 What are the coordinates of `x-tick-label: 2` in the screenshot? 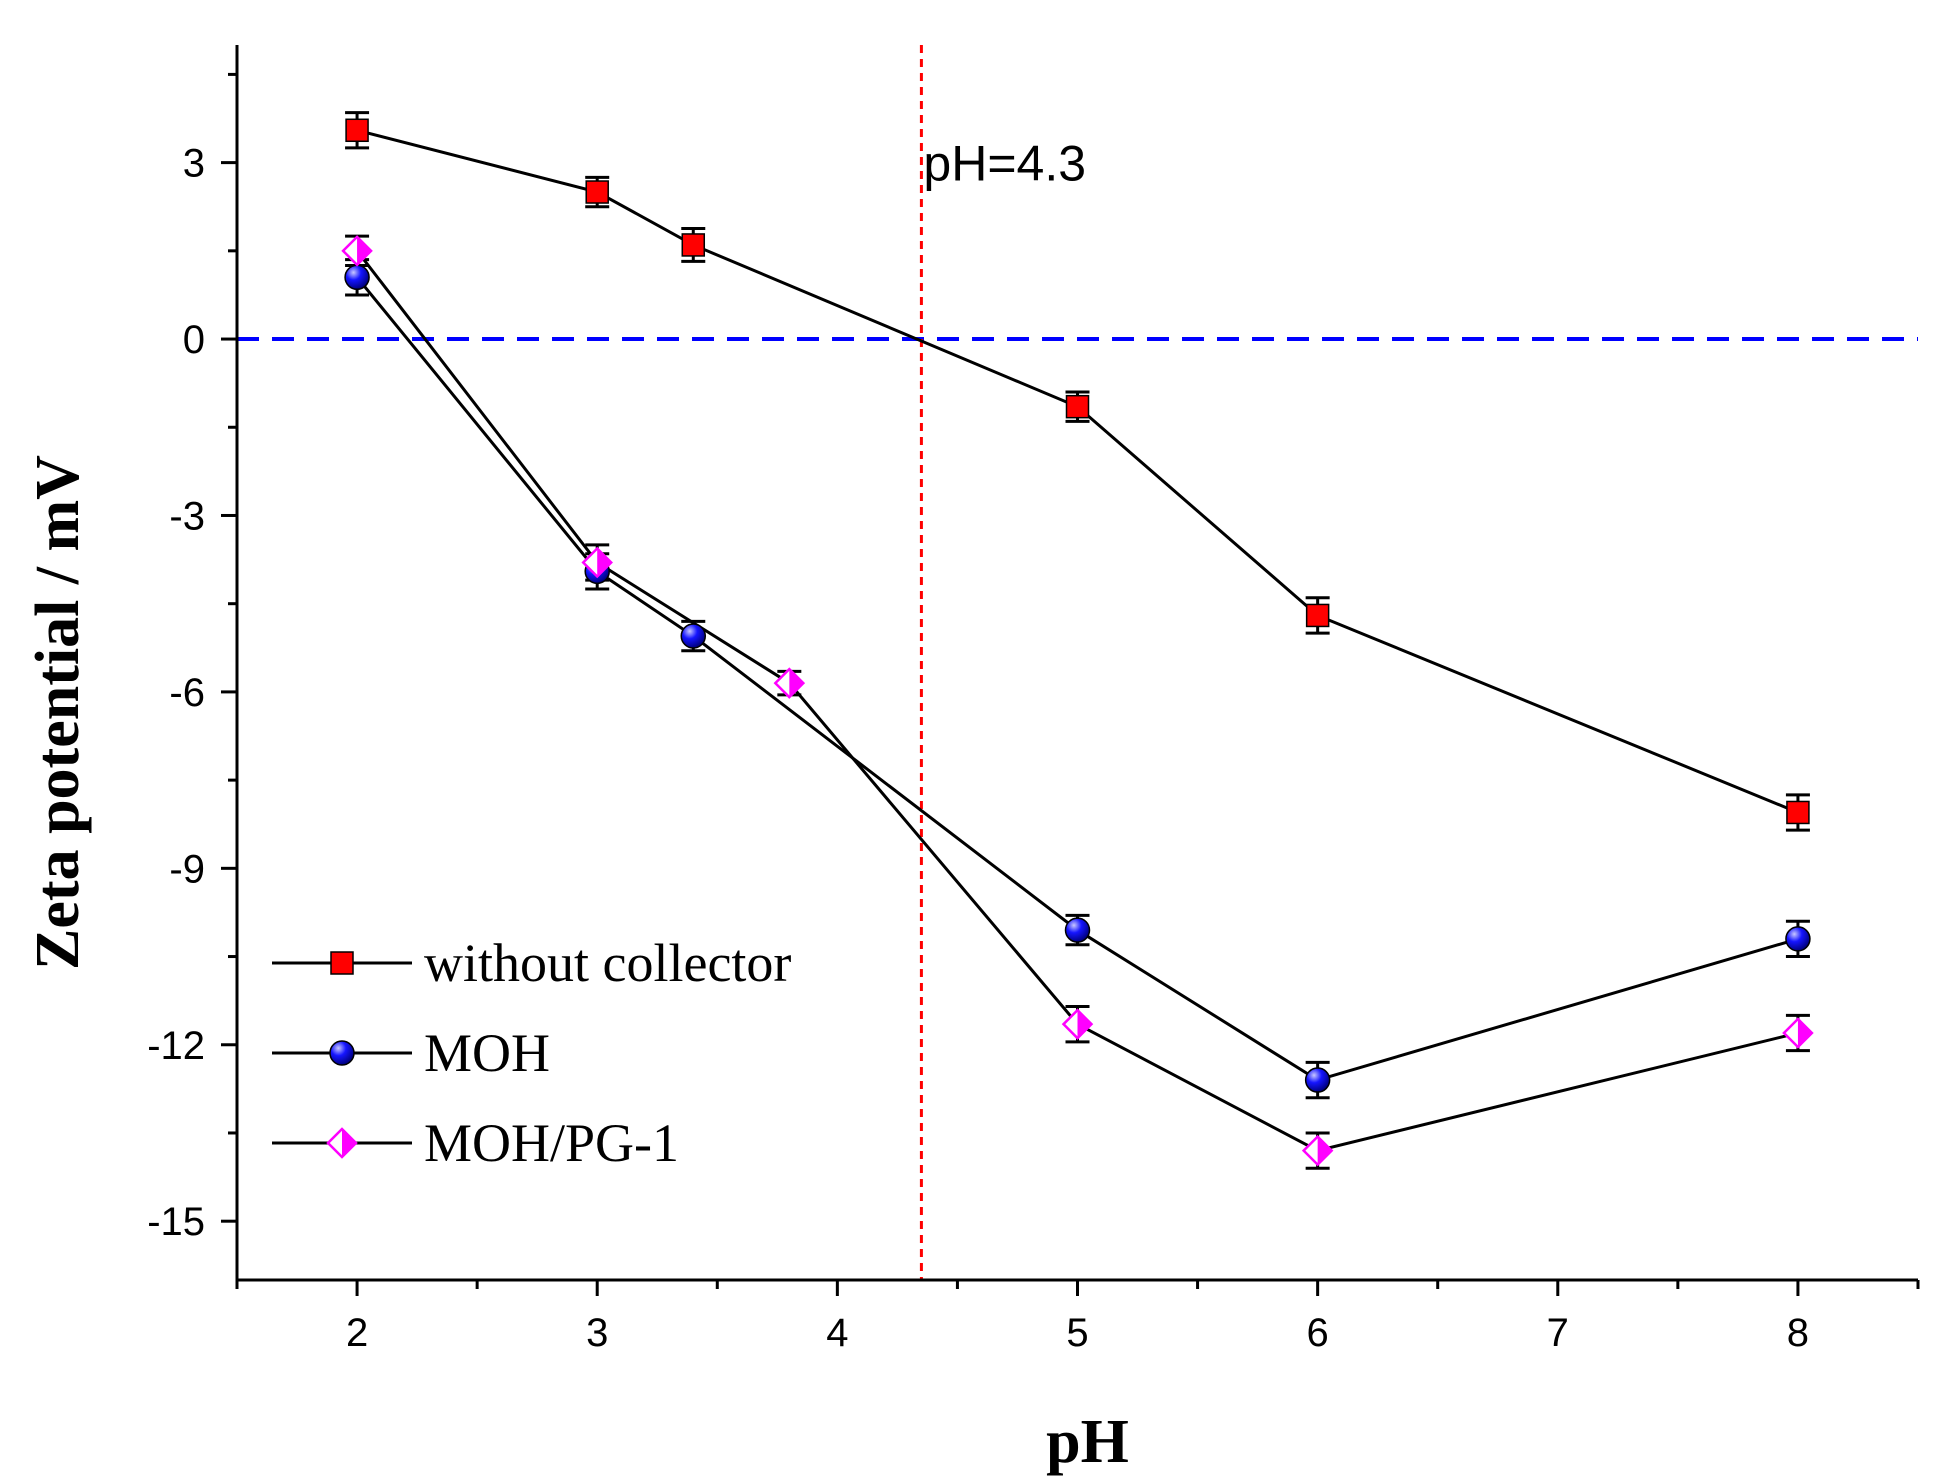 It's located at (357, 1333).